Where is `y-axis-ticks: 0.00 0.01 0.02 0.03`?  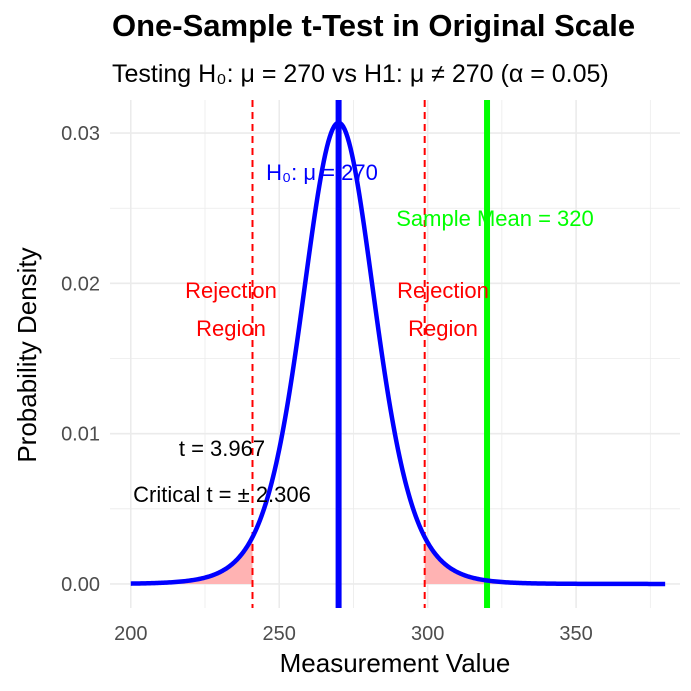
y-axis-ticks: 0.00 0.01 0.02 0.03 is located at coordinates (80, 359).